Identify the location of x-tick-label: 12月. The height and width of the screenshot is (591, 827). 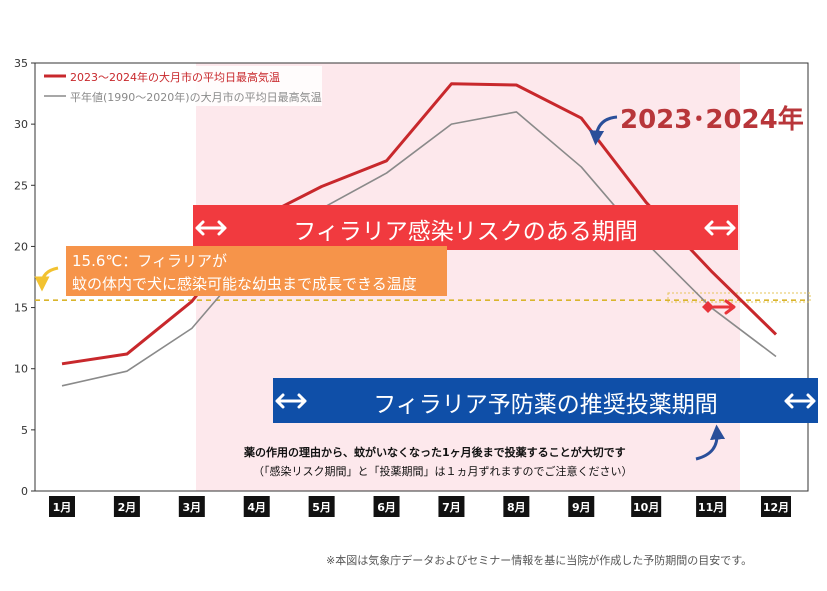
(776, 507).